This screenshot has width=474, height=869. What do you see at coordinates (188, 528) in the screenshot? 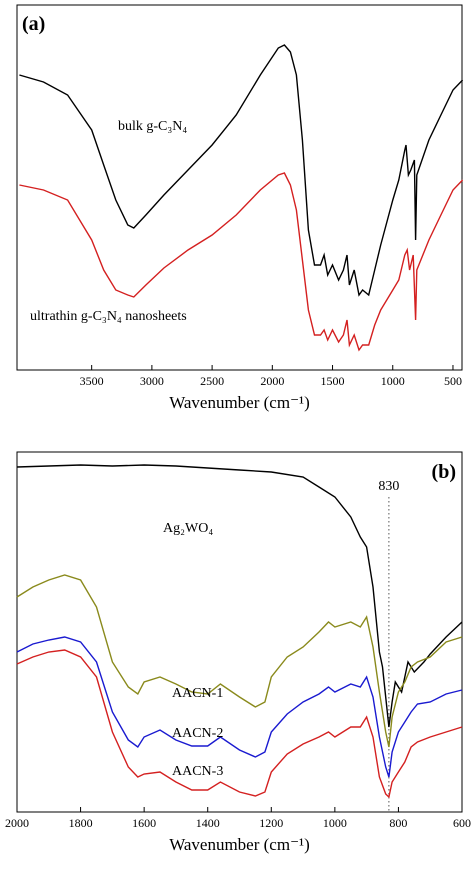
I see `series-label: Ag₂WO₄` at bounding box center [188, 528].